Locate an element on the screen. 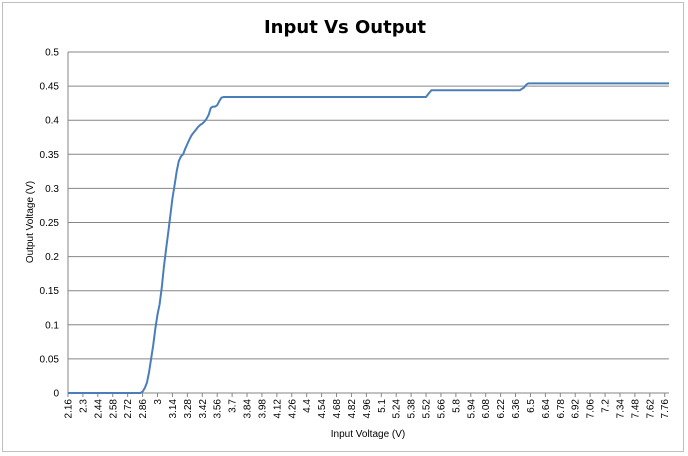 The height and width of the screenshot is (456, 688). x-tick-label: 3.7 is located at coordinates (233, 406).